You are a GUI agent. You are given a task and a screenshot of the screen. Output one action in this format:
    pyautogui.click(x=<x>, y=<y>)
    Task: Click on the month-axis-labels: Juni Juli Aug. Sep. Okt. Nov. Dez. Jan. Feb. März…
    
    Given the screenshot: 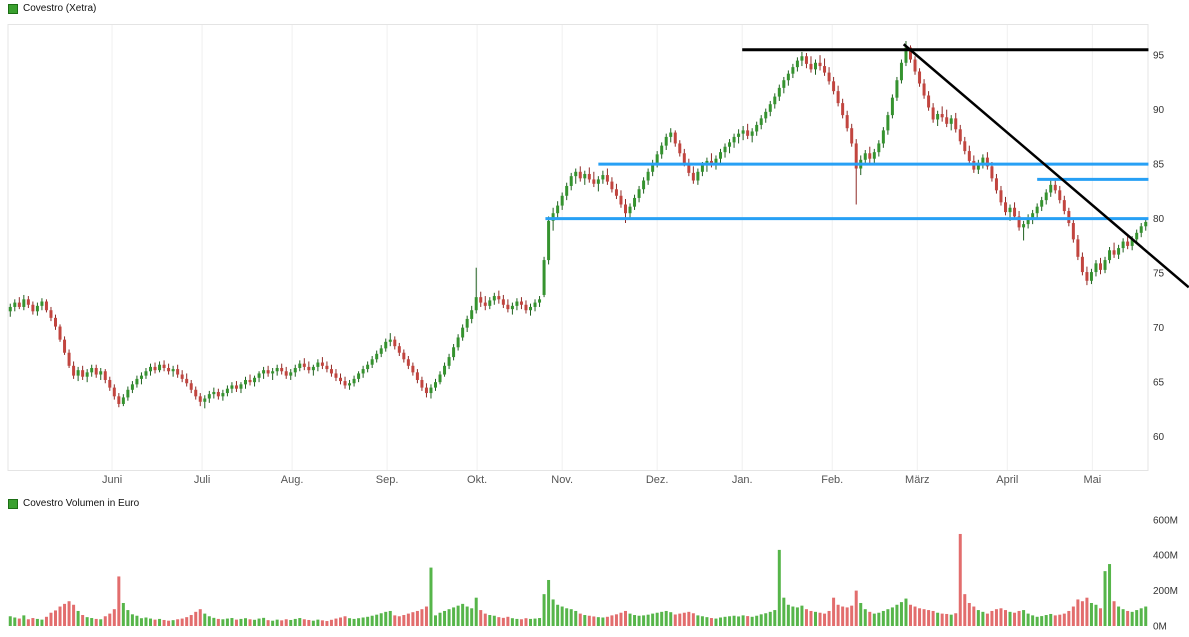 What is the action you would take?
    pyautogui.click(x=601, y=480)
    